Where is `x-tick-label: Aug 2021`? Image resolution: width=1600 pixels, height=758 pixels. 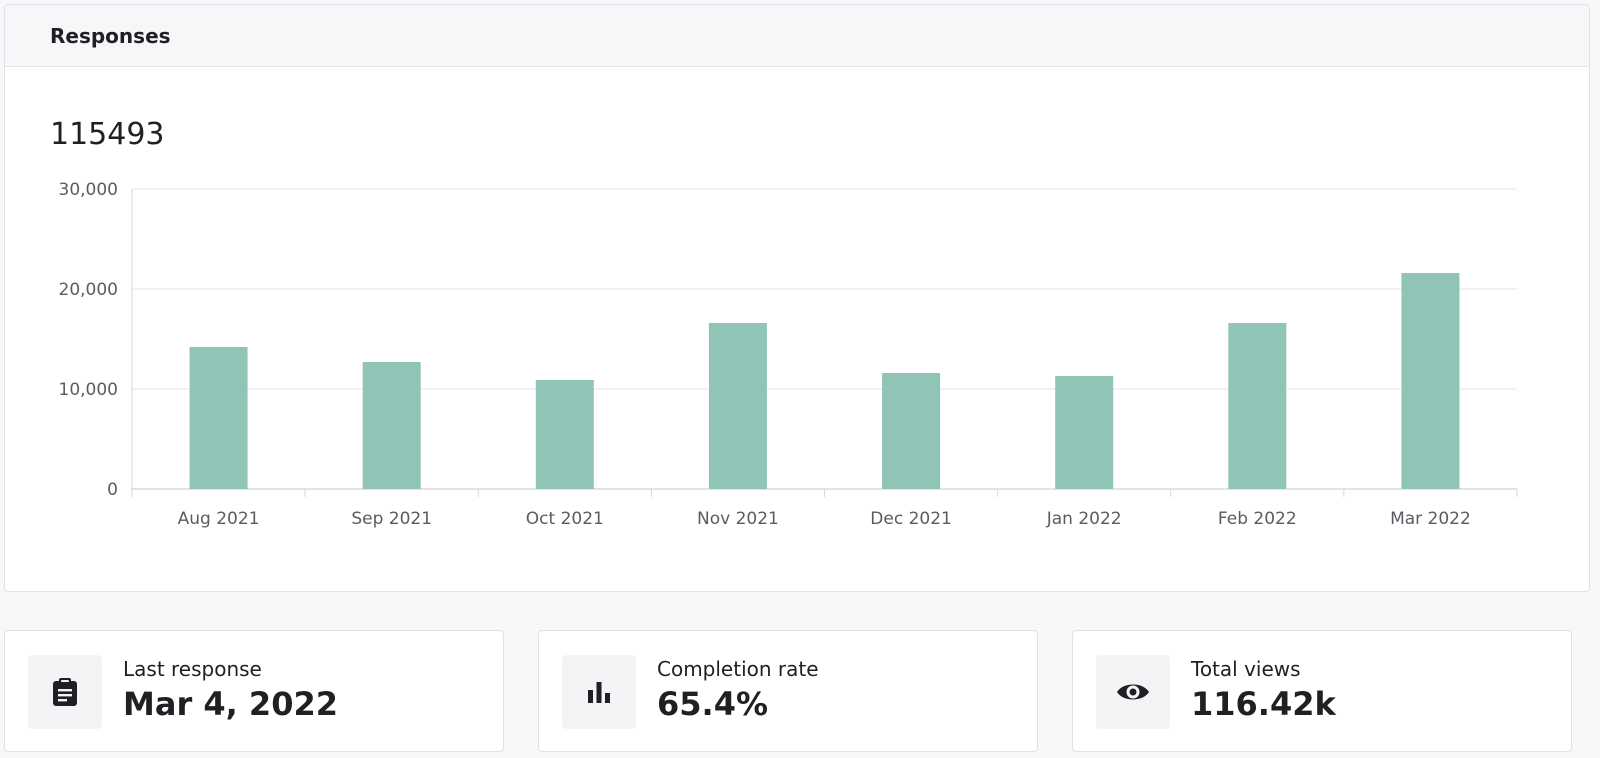 x-tick-label: Aug 2021 is located at coordinates (219, 519).